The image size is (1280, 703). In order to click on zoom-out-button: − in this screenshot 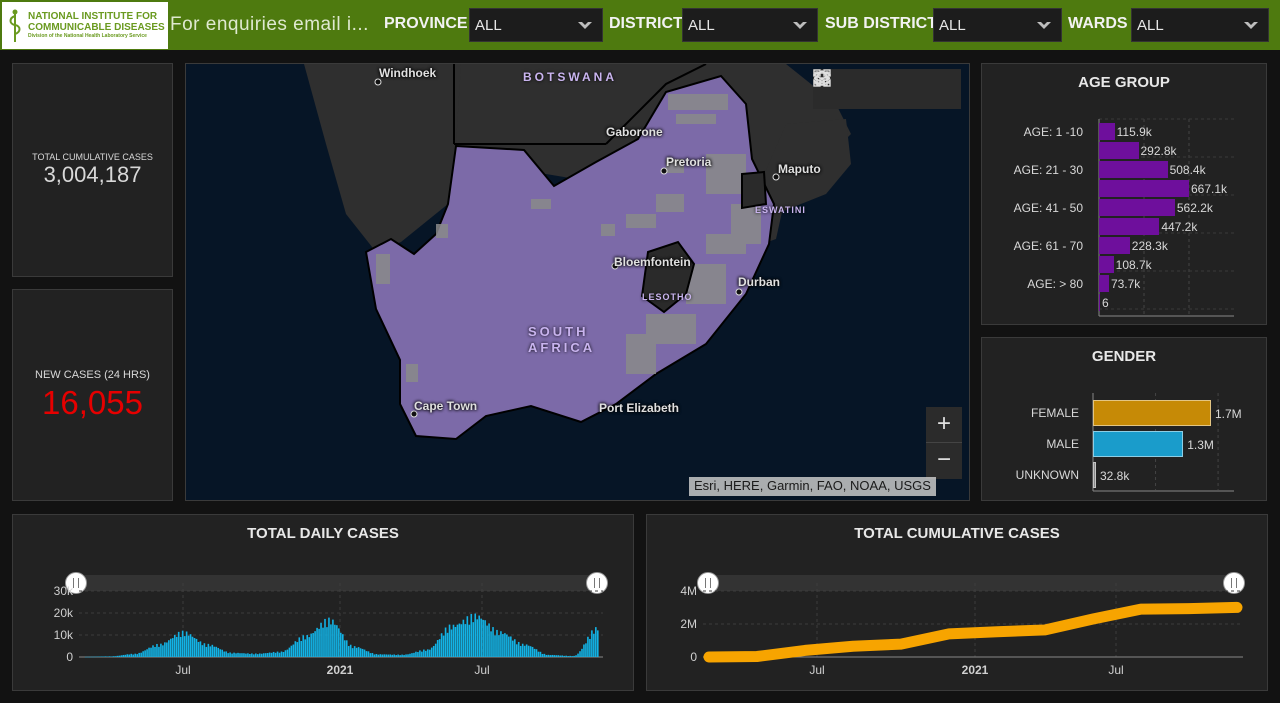, I will do `click(943, 459)`.